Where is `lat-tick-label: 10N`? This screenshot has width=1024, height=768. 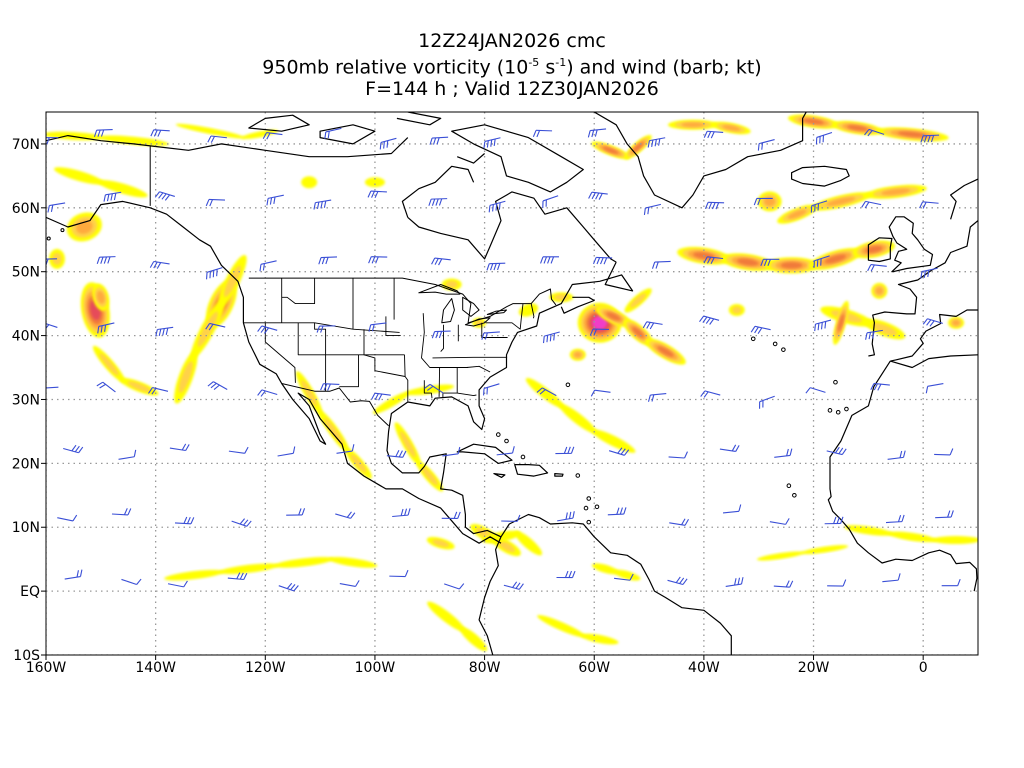 lat-tick-label: 10N is located at coordinates (26, 528).